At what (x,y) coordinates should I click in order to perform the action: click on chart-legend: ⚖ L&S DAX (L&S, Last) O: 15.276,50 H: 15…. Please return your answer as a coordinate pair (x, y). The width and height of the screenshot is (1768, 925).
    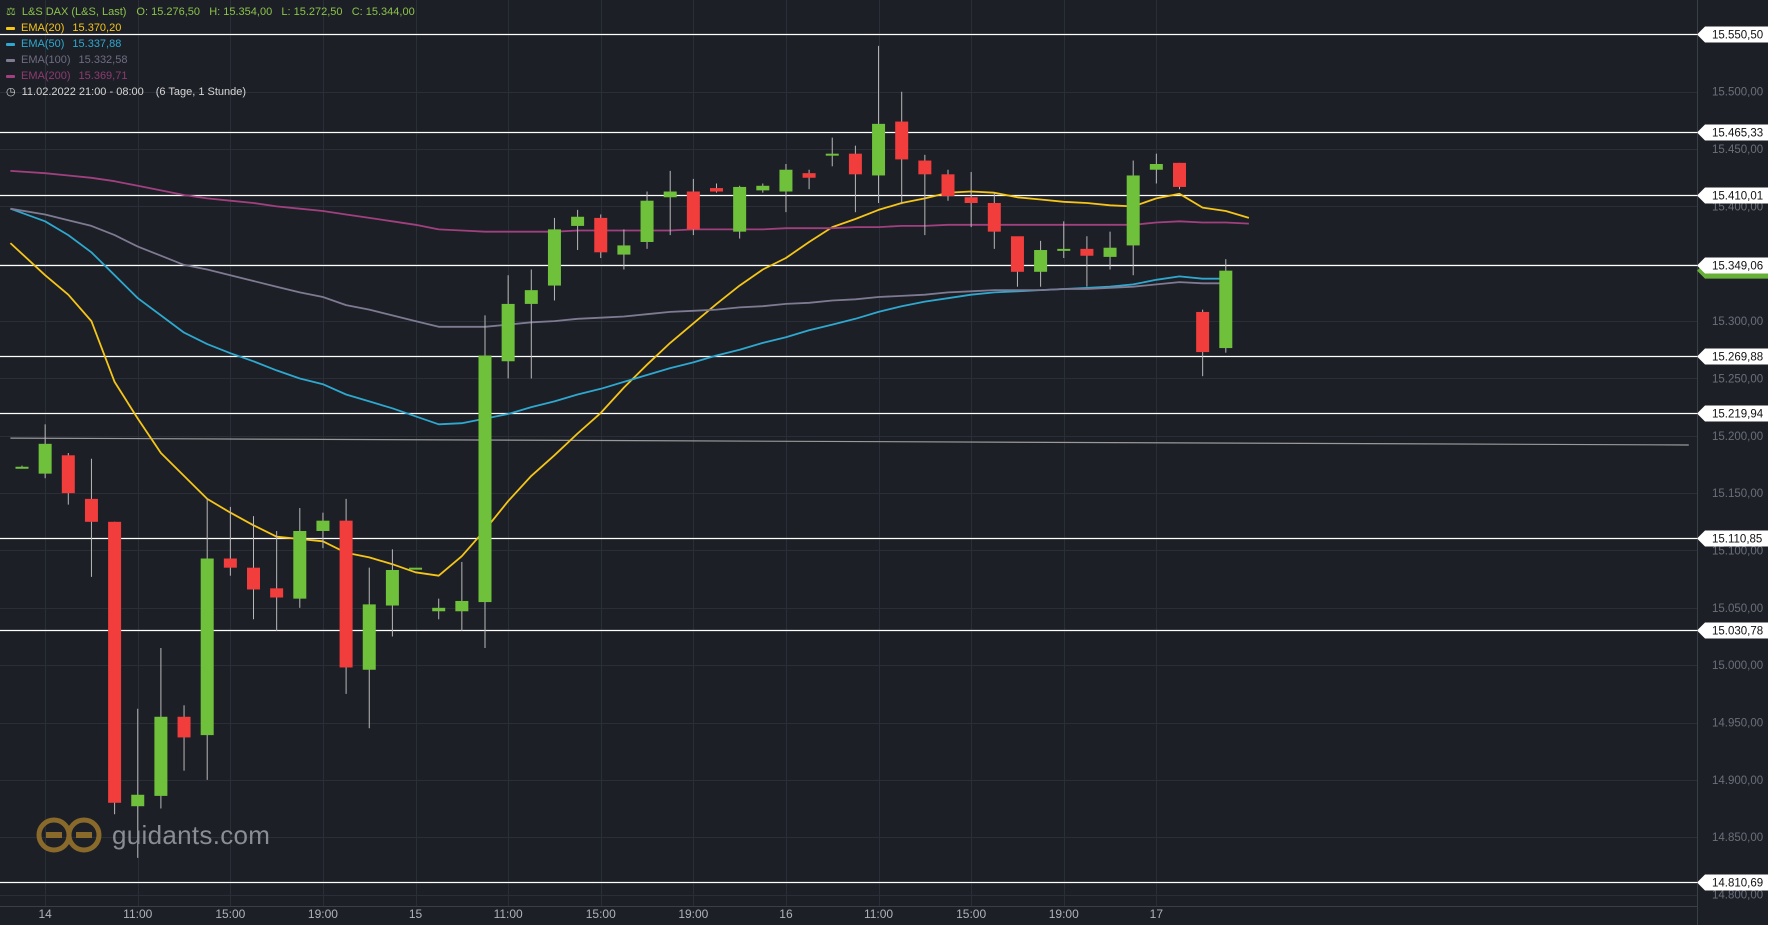
    Looking at the image, I should click on (210, 52).